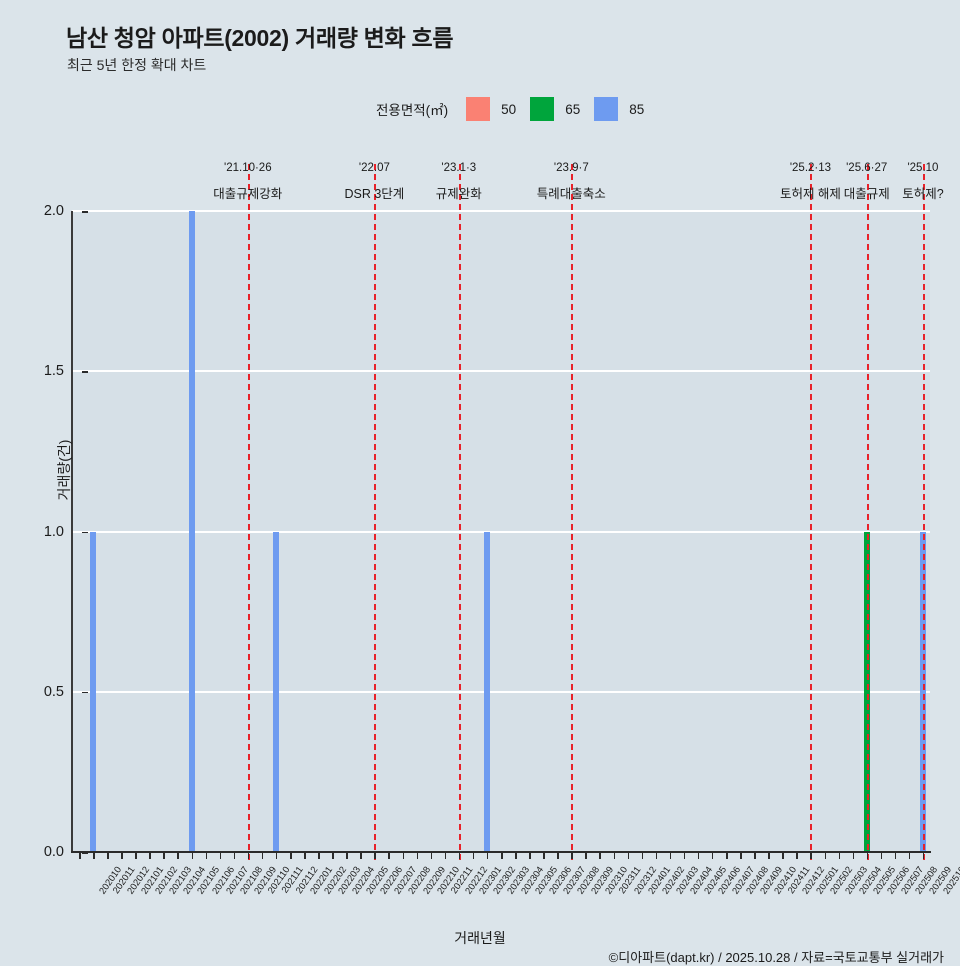  I want to click on legend-entry-65: 65, so click(555, 109).